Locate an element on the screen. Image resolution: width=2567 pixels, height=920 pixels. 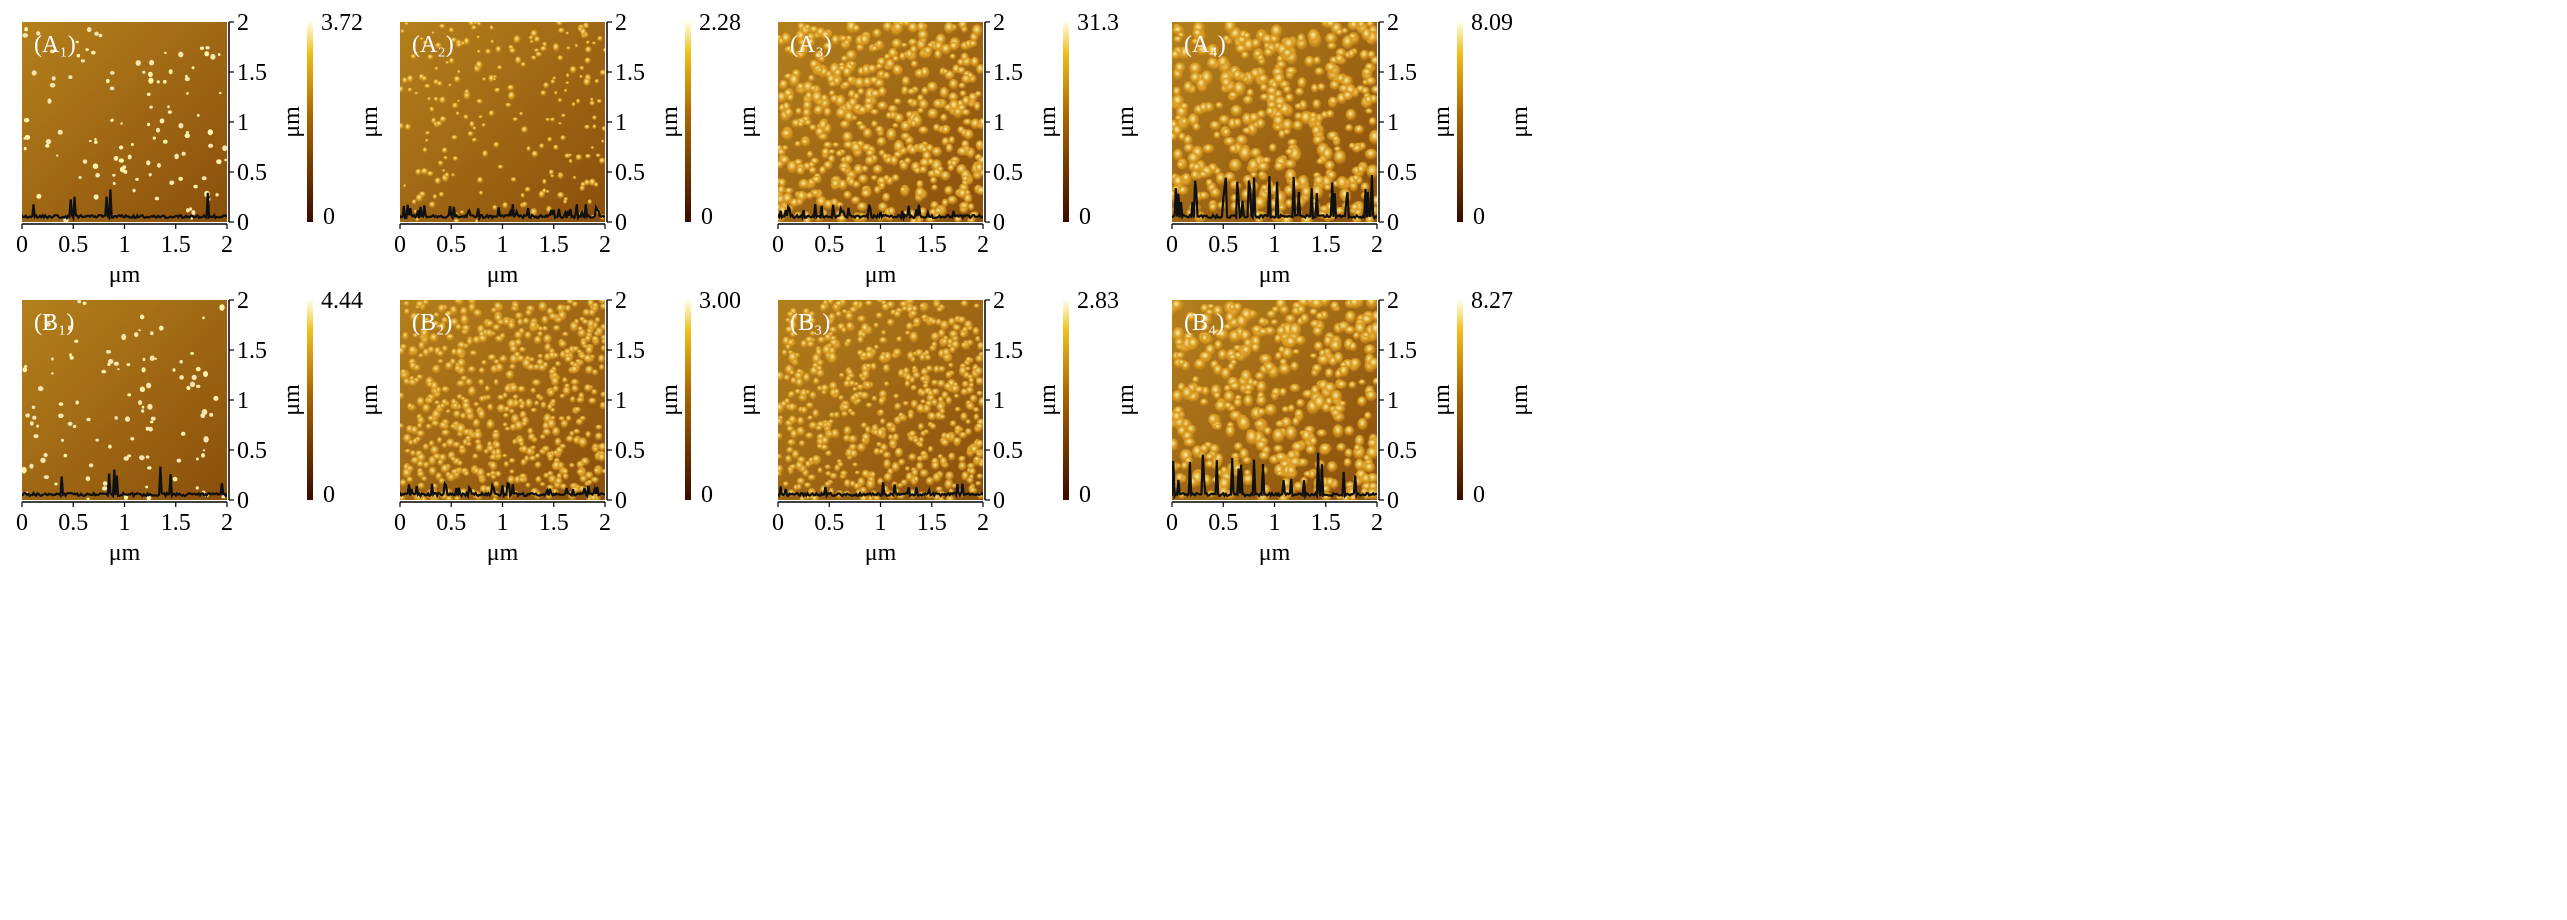
panel-label: (A₃) is located at coordinates (811, 45).